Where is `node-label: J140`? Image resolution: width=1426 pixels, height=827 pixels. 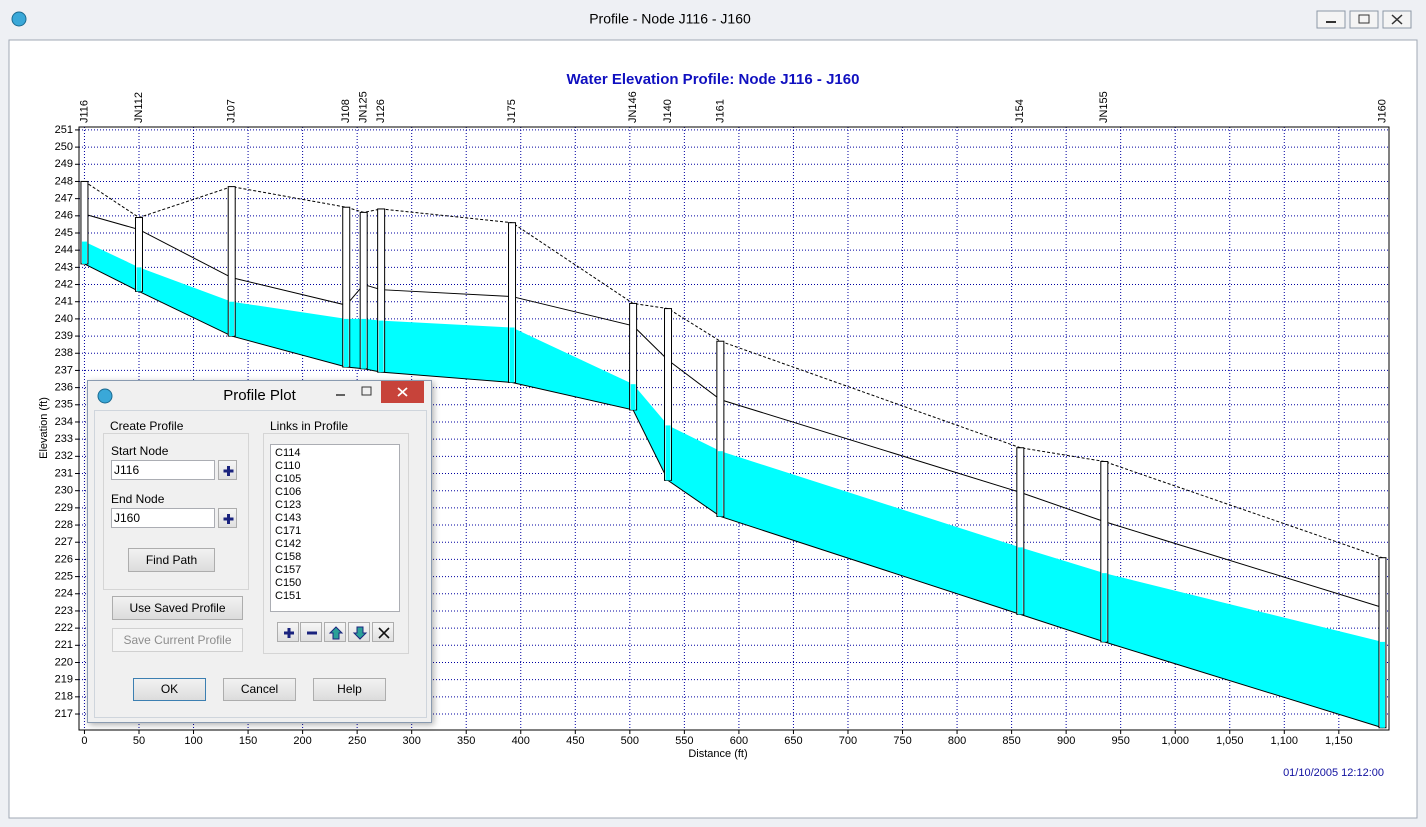
node-label: J140 is located at coordinates (668, 111).